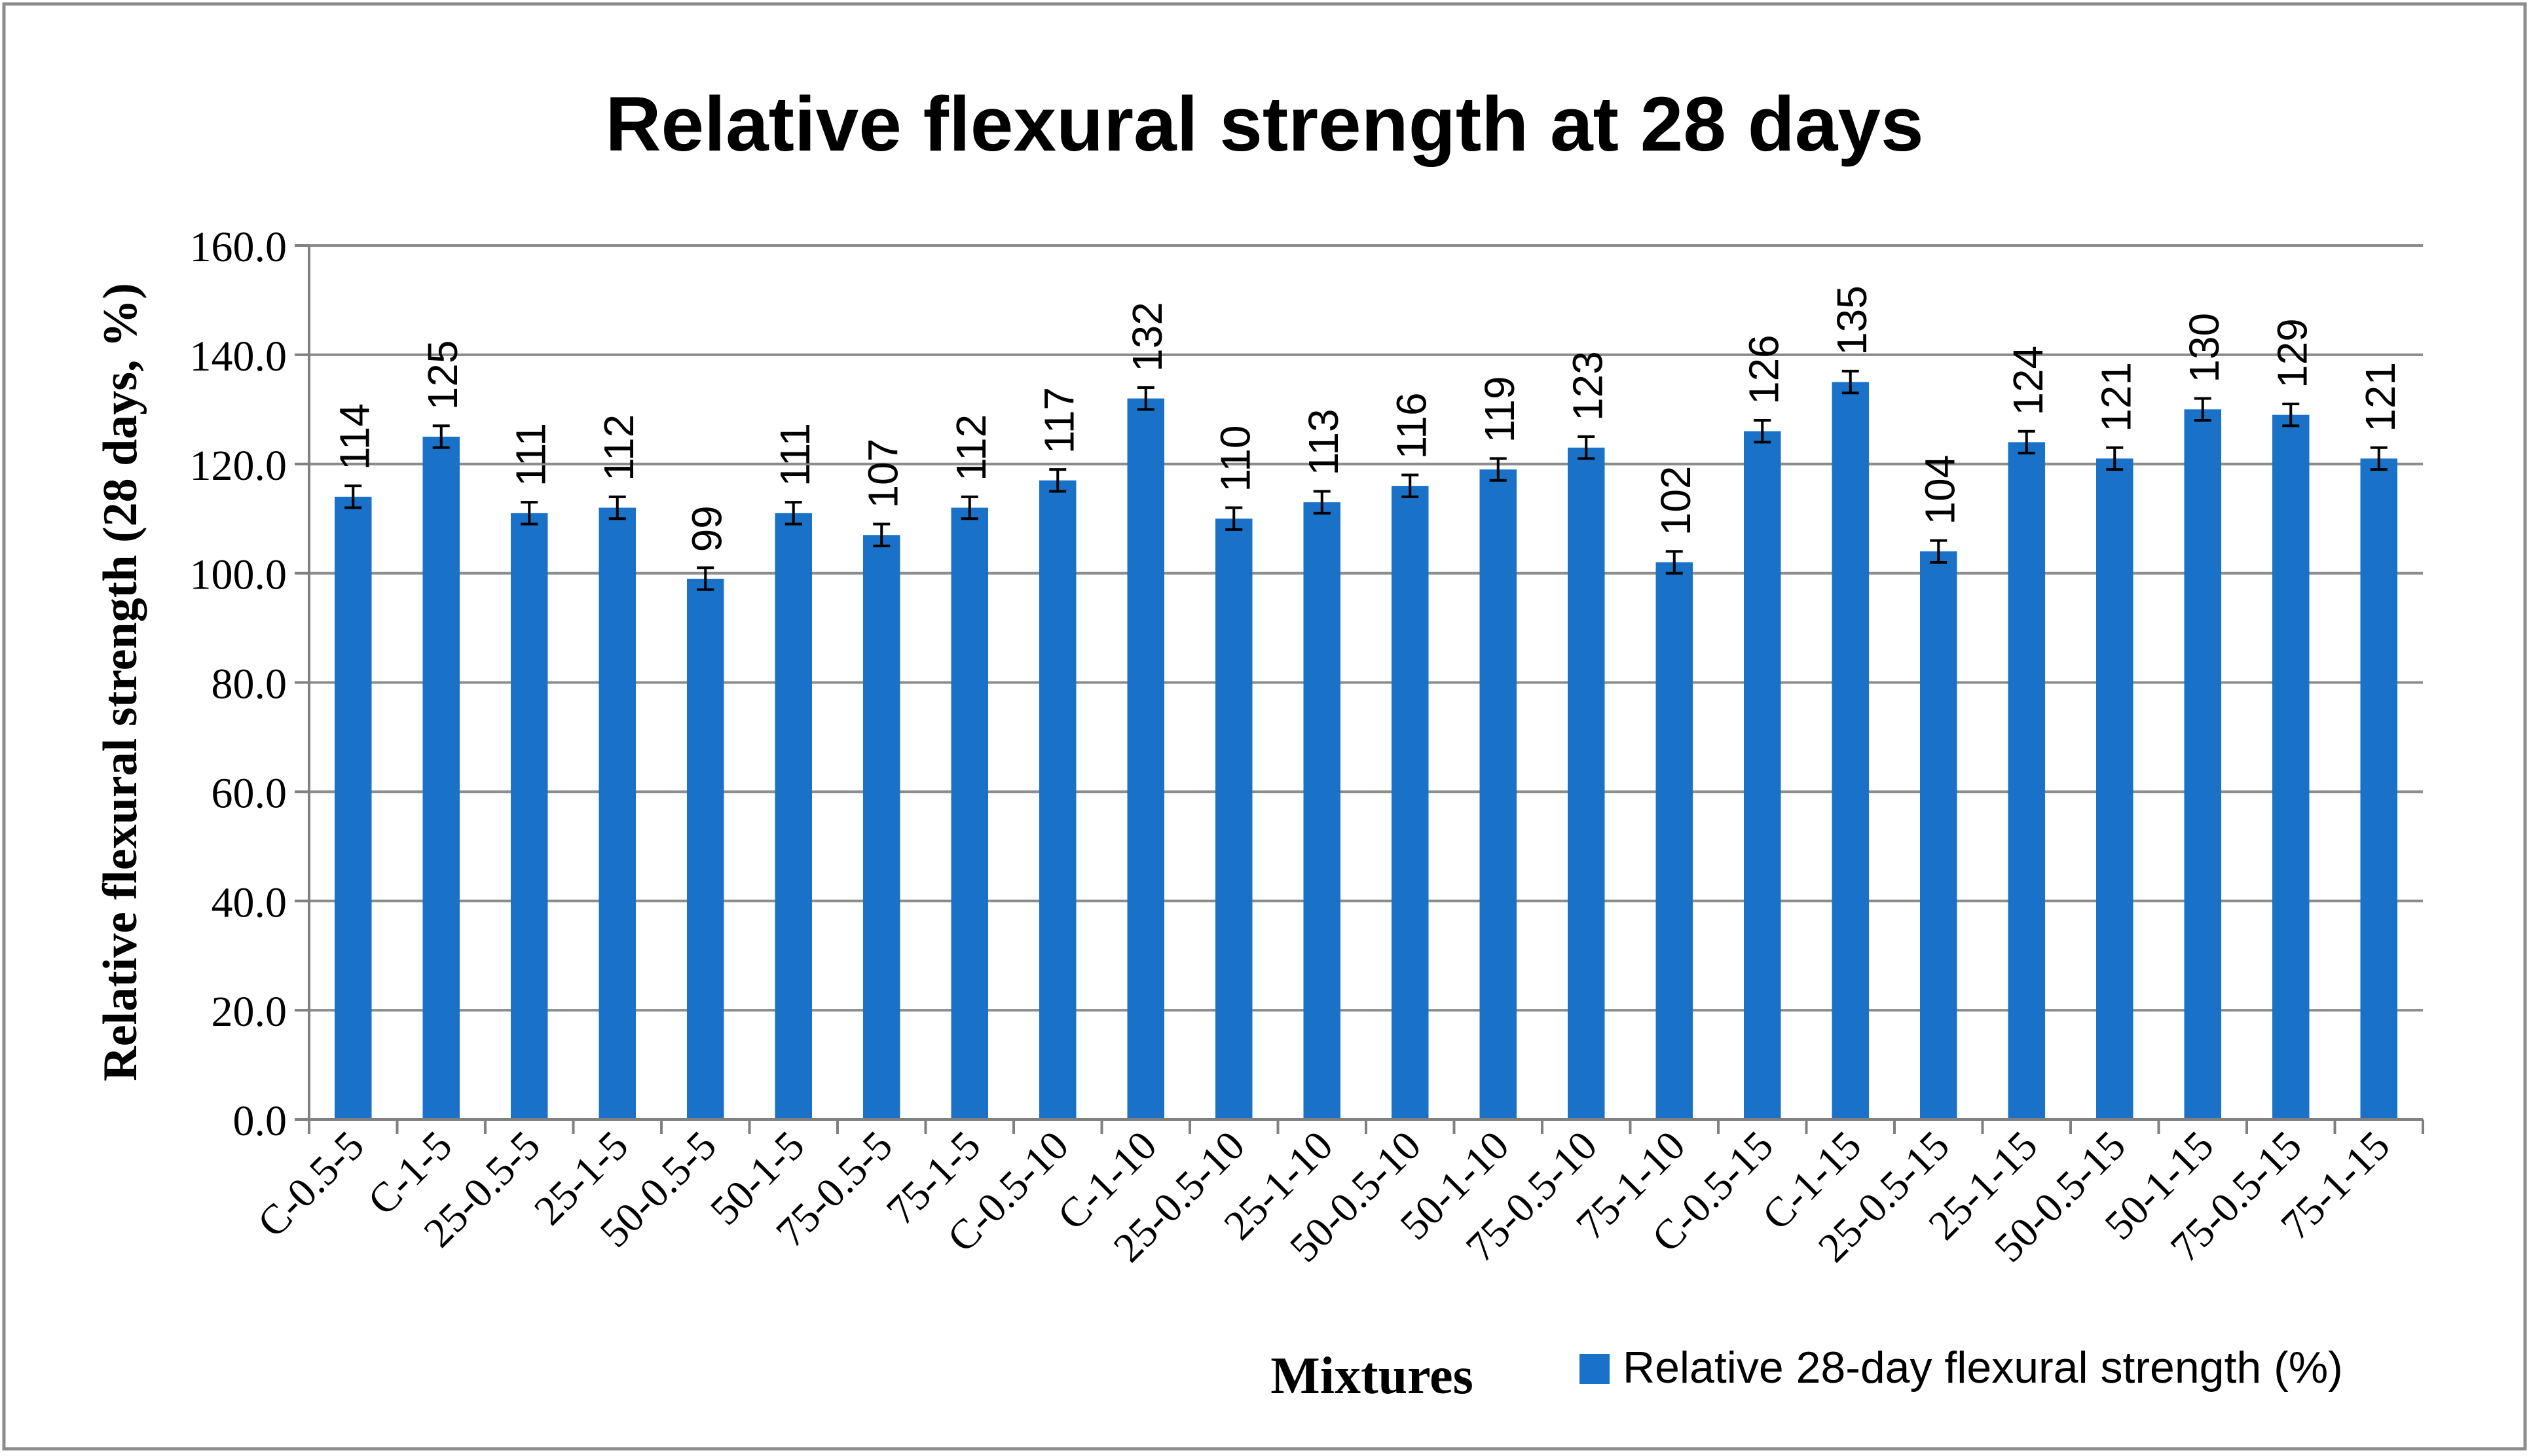 The width and height of the screenshot is (2529, 1456). What do you see at coordinates (442, 375) in the screenshot?
I see `data-label: 125` at bounding box center [442, 375].